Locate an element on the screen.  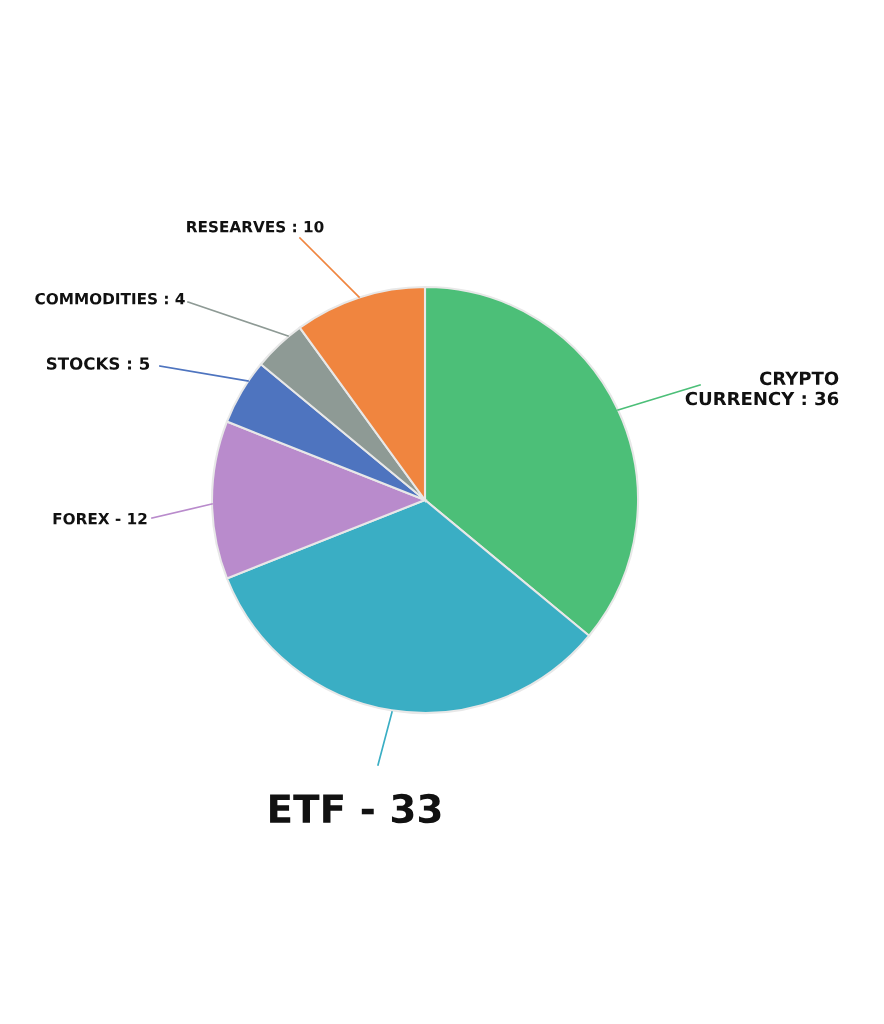
slice-label: ETF - 33 is located at coordinates (355, 808).